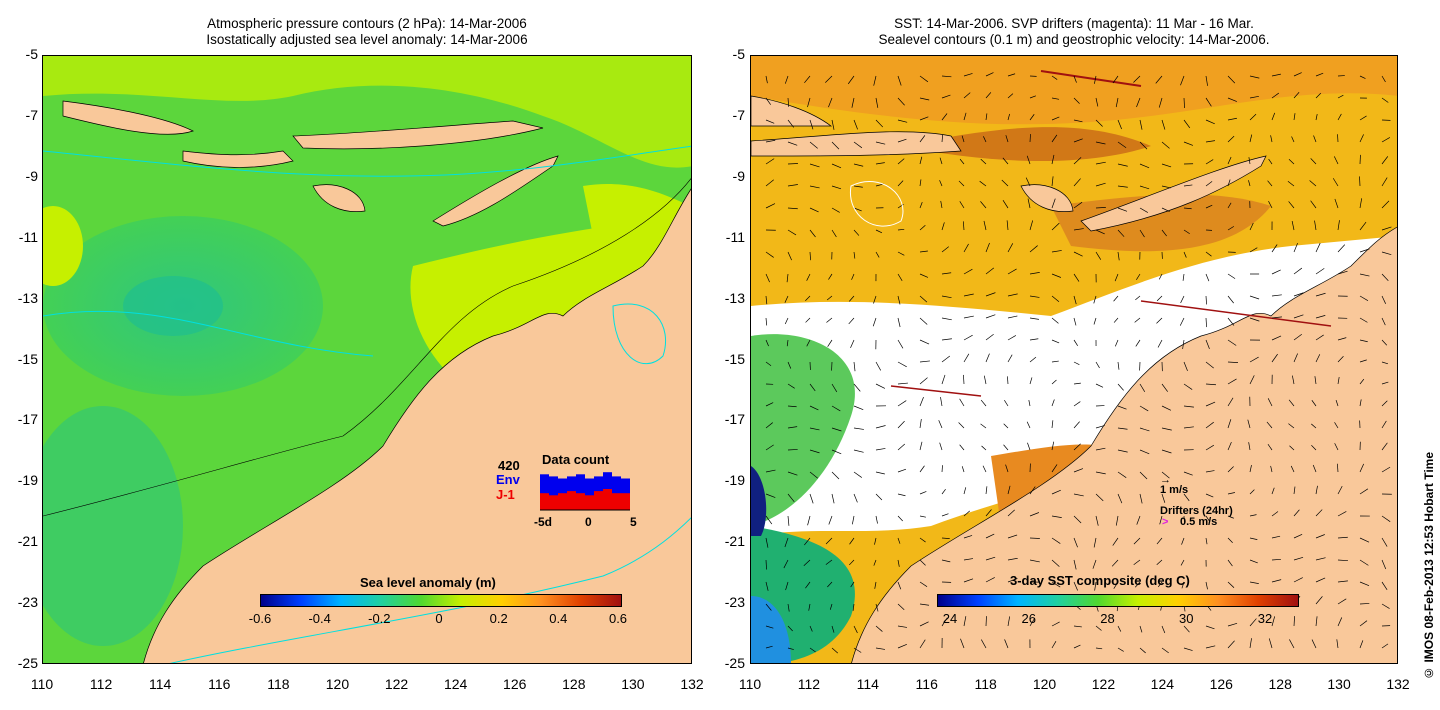  What do you see at coordinates (278, 684) in the screenshot?
I see `left-x-tick: 118` at bounding box center [278, 684].